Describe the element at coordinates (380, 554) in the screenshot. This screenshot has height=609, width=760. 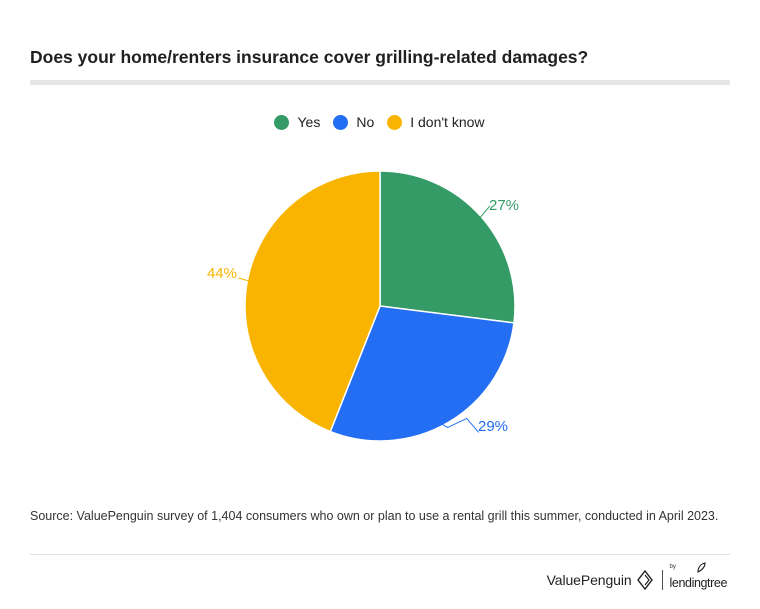
I see `footer-divider` at that location.